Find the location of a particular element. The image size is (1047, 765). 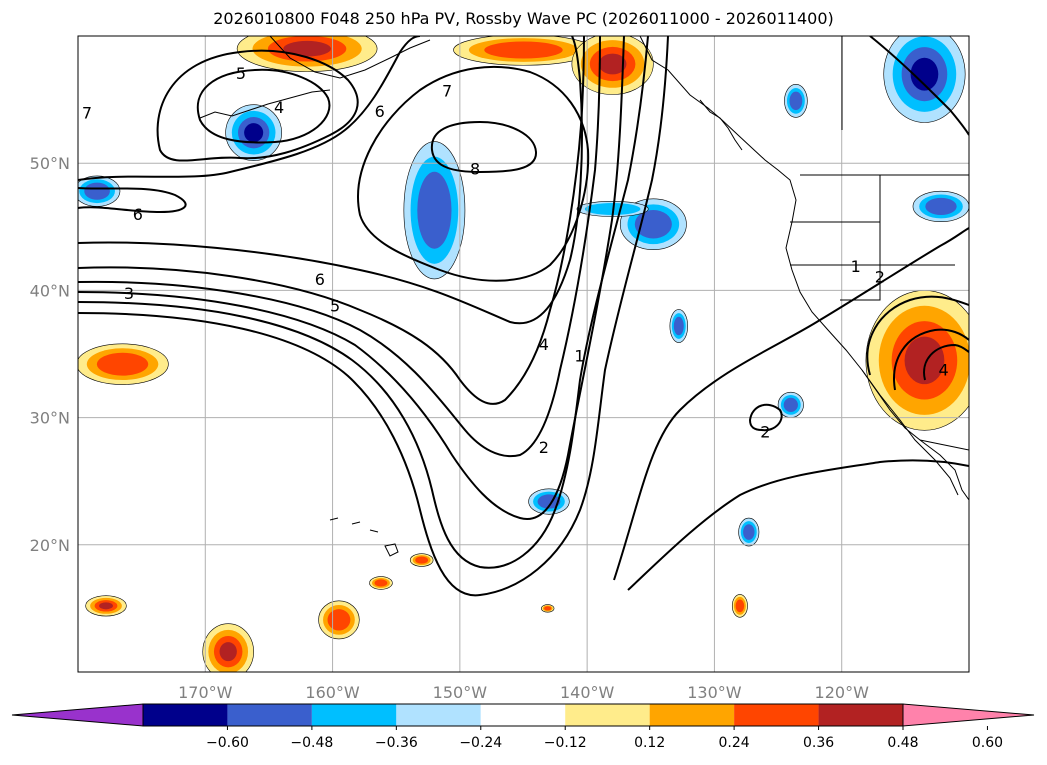

lon-tick-label: 120°W is located at coordinates (842, 692).